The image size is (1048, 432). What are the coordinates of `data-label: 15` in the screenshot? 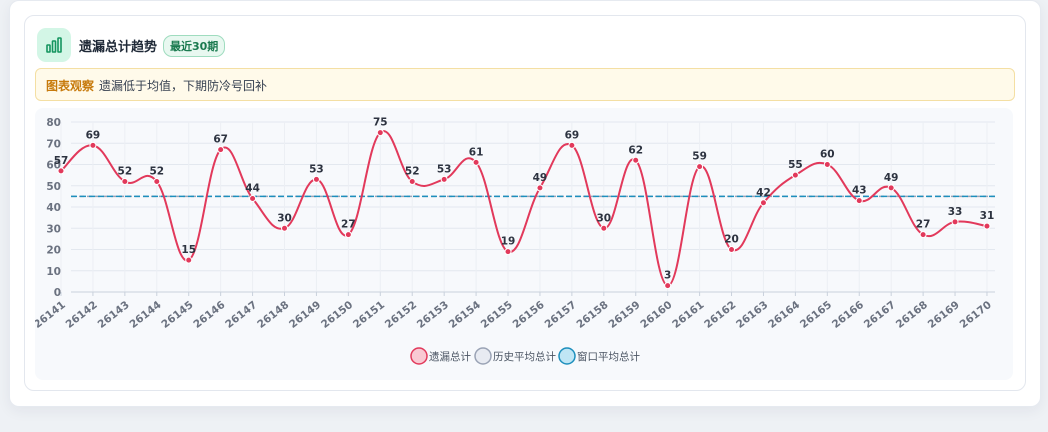 It's located at (188, 250).